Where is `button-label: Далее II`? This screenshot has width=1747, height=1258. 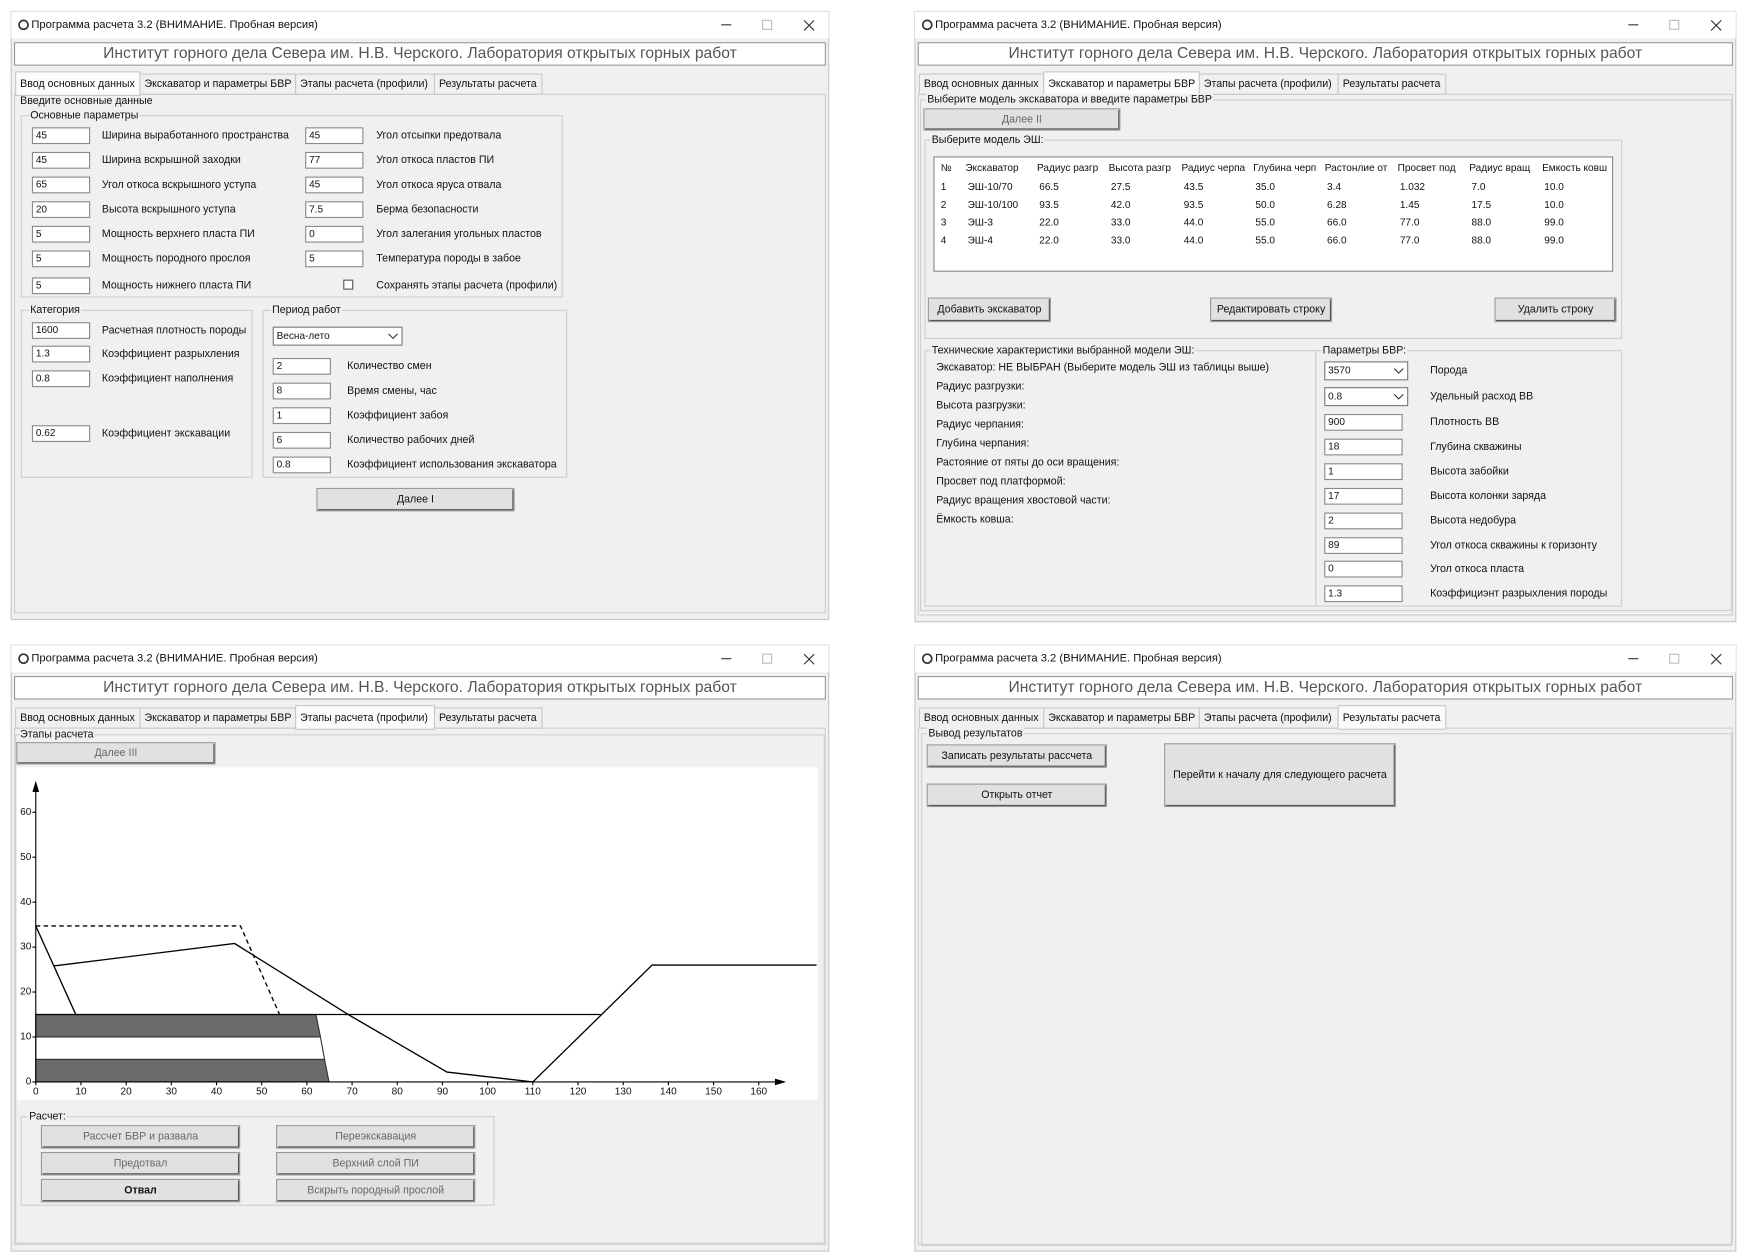
button-label: Далее II is located at coordinates (1022, 119).